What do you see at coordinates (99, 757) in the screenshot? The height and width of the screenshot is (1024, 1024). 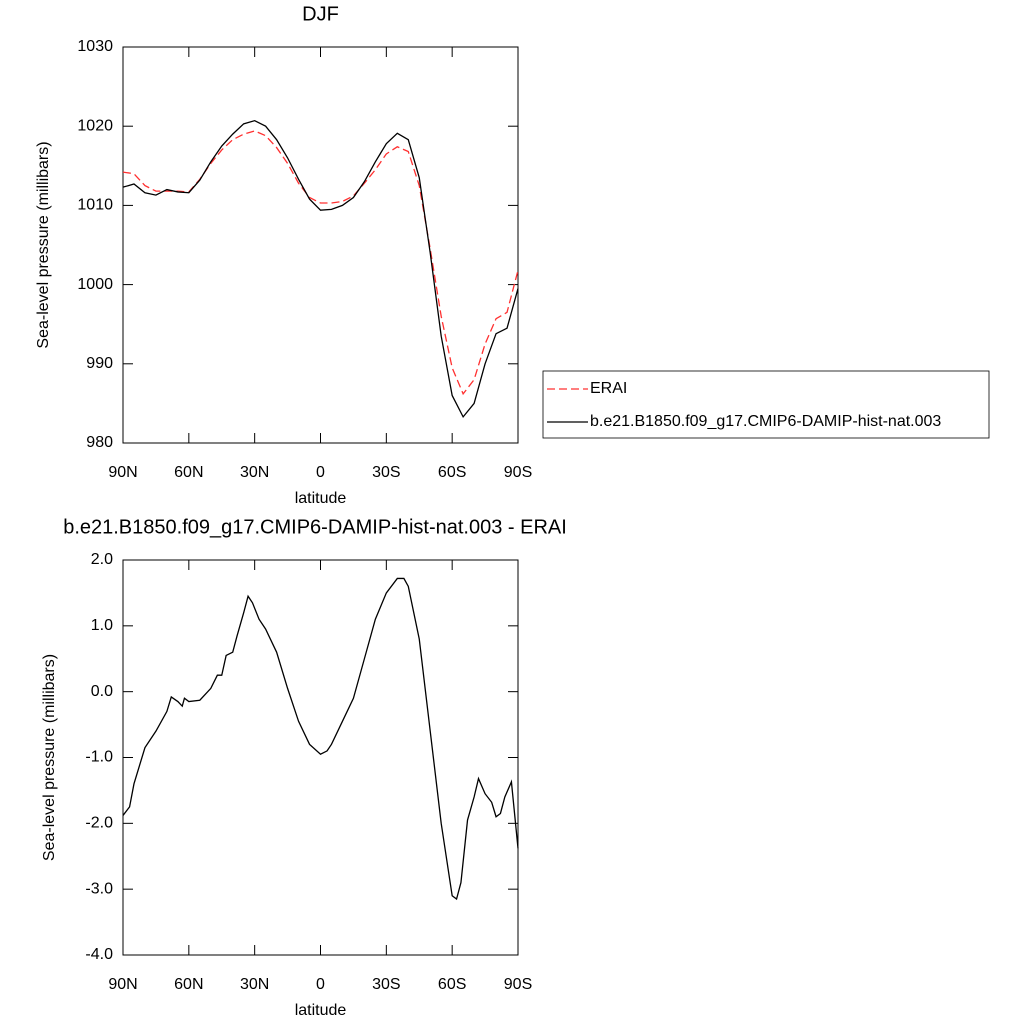 I see `y-tick-label: -1.0` at bounding box center [99, 757].